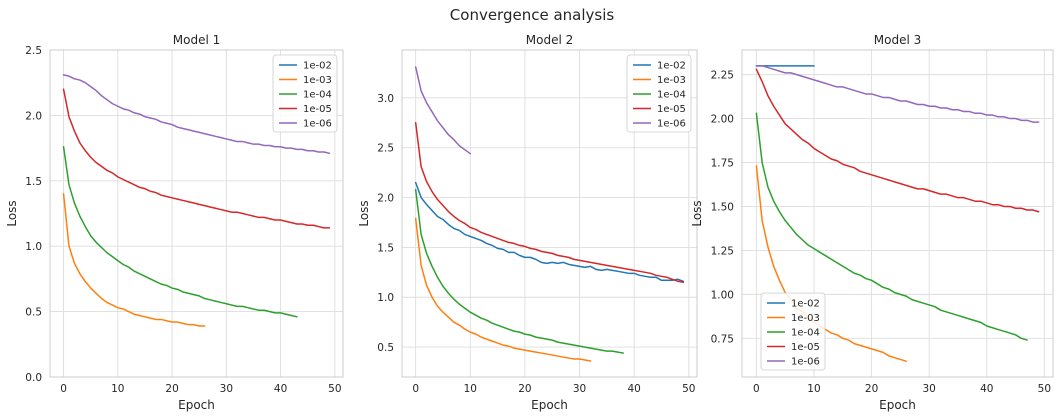 The image size is (1058, 417). I want to click on y-tick-label: 1.50, so click(722, 207).